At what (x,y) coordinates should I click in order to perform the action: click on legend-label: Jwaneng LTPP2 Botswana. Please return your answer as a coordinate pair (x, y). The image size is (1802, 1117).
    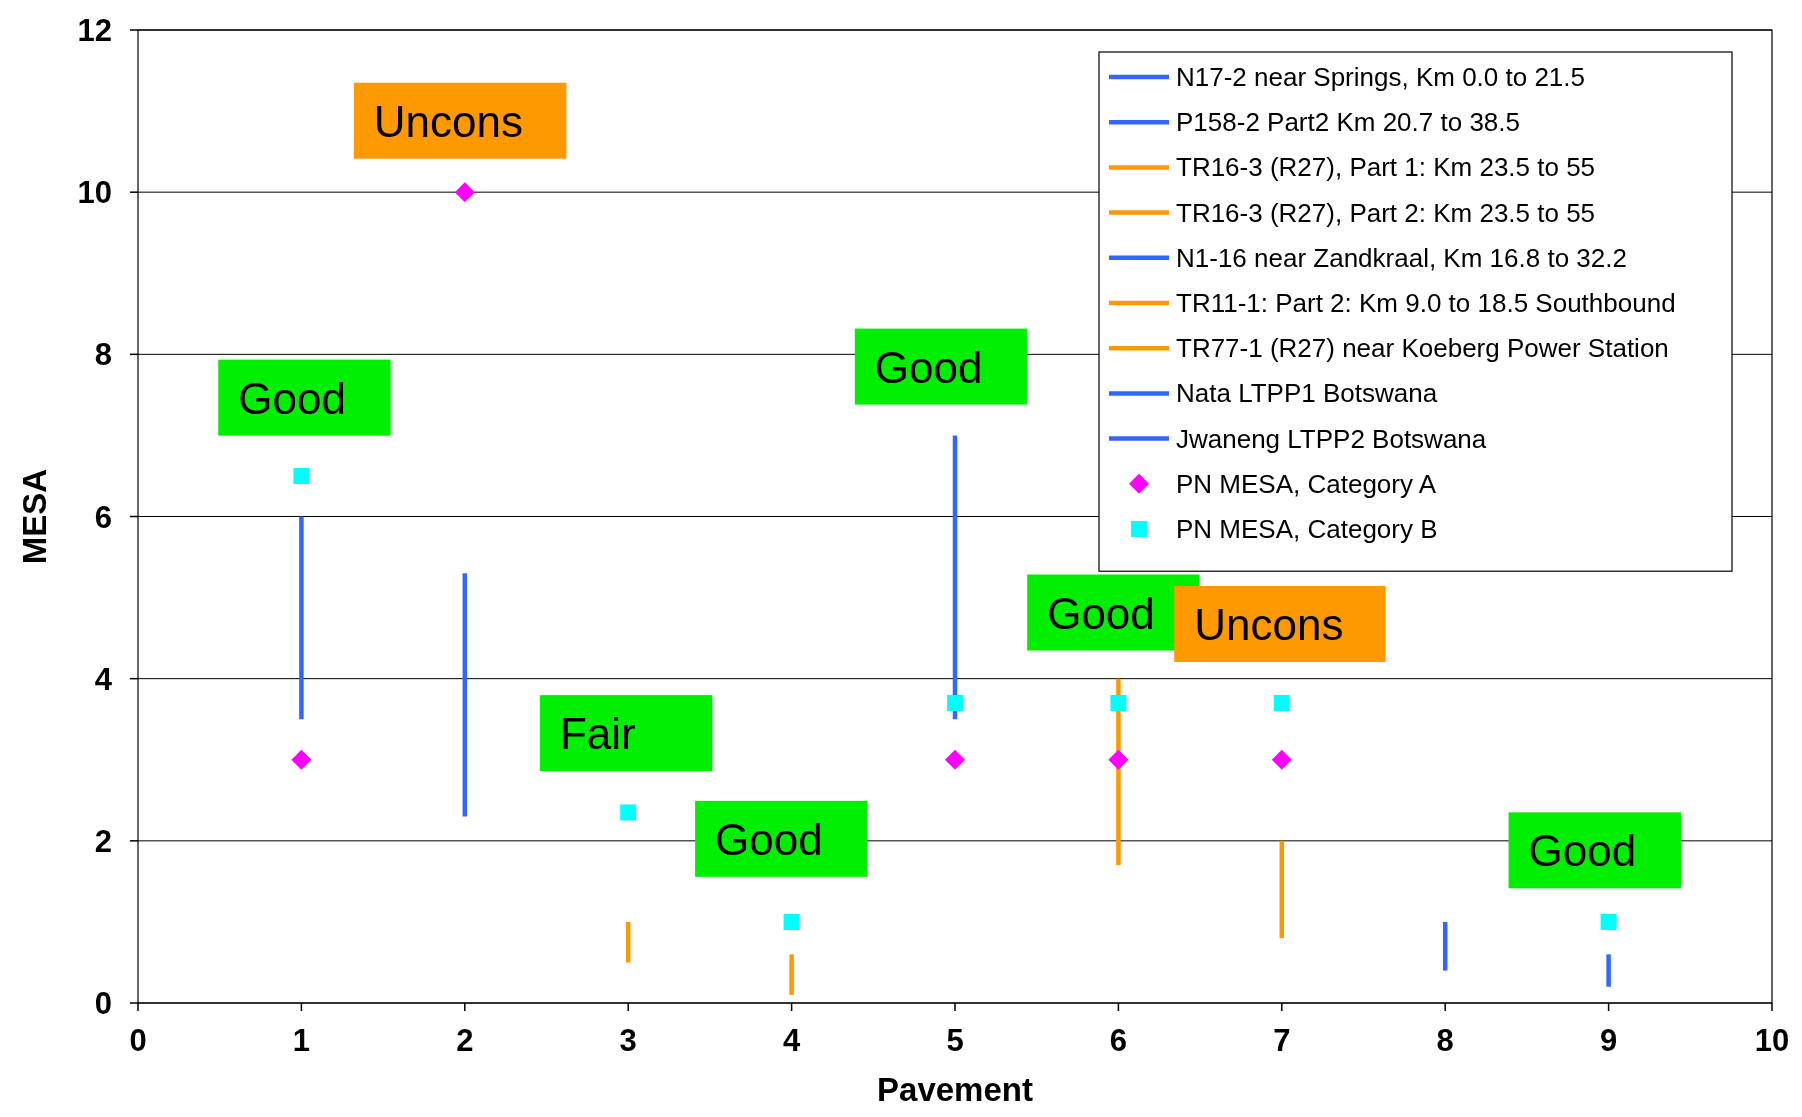
    Looking at the image, I should click on (1331, 438).